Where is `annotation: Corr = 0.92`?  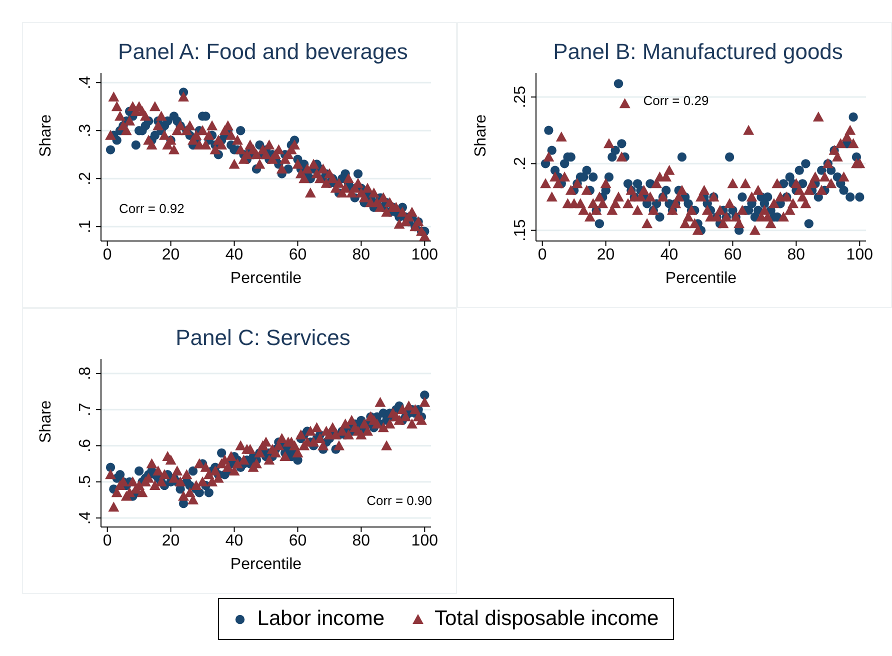 annotation: Corr = 0.92 is located at coordinates (151, 208).